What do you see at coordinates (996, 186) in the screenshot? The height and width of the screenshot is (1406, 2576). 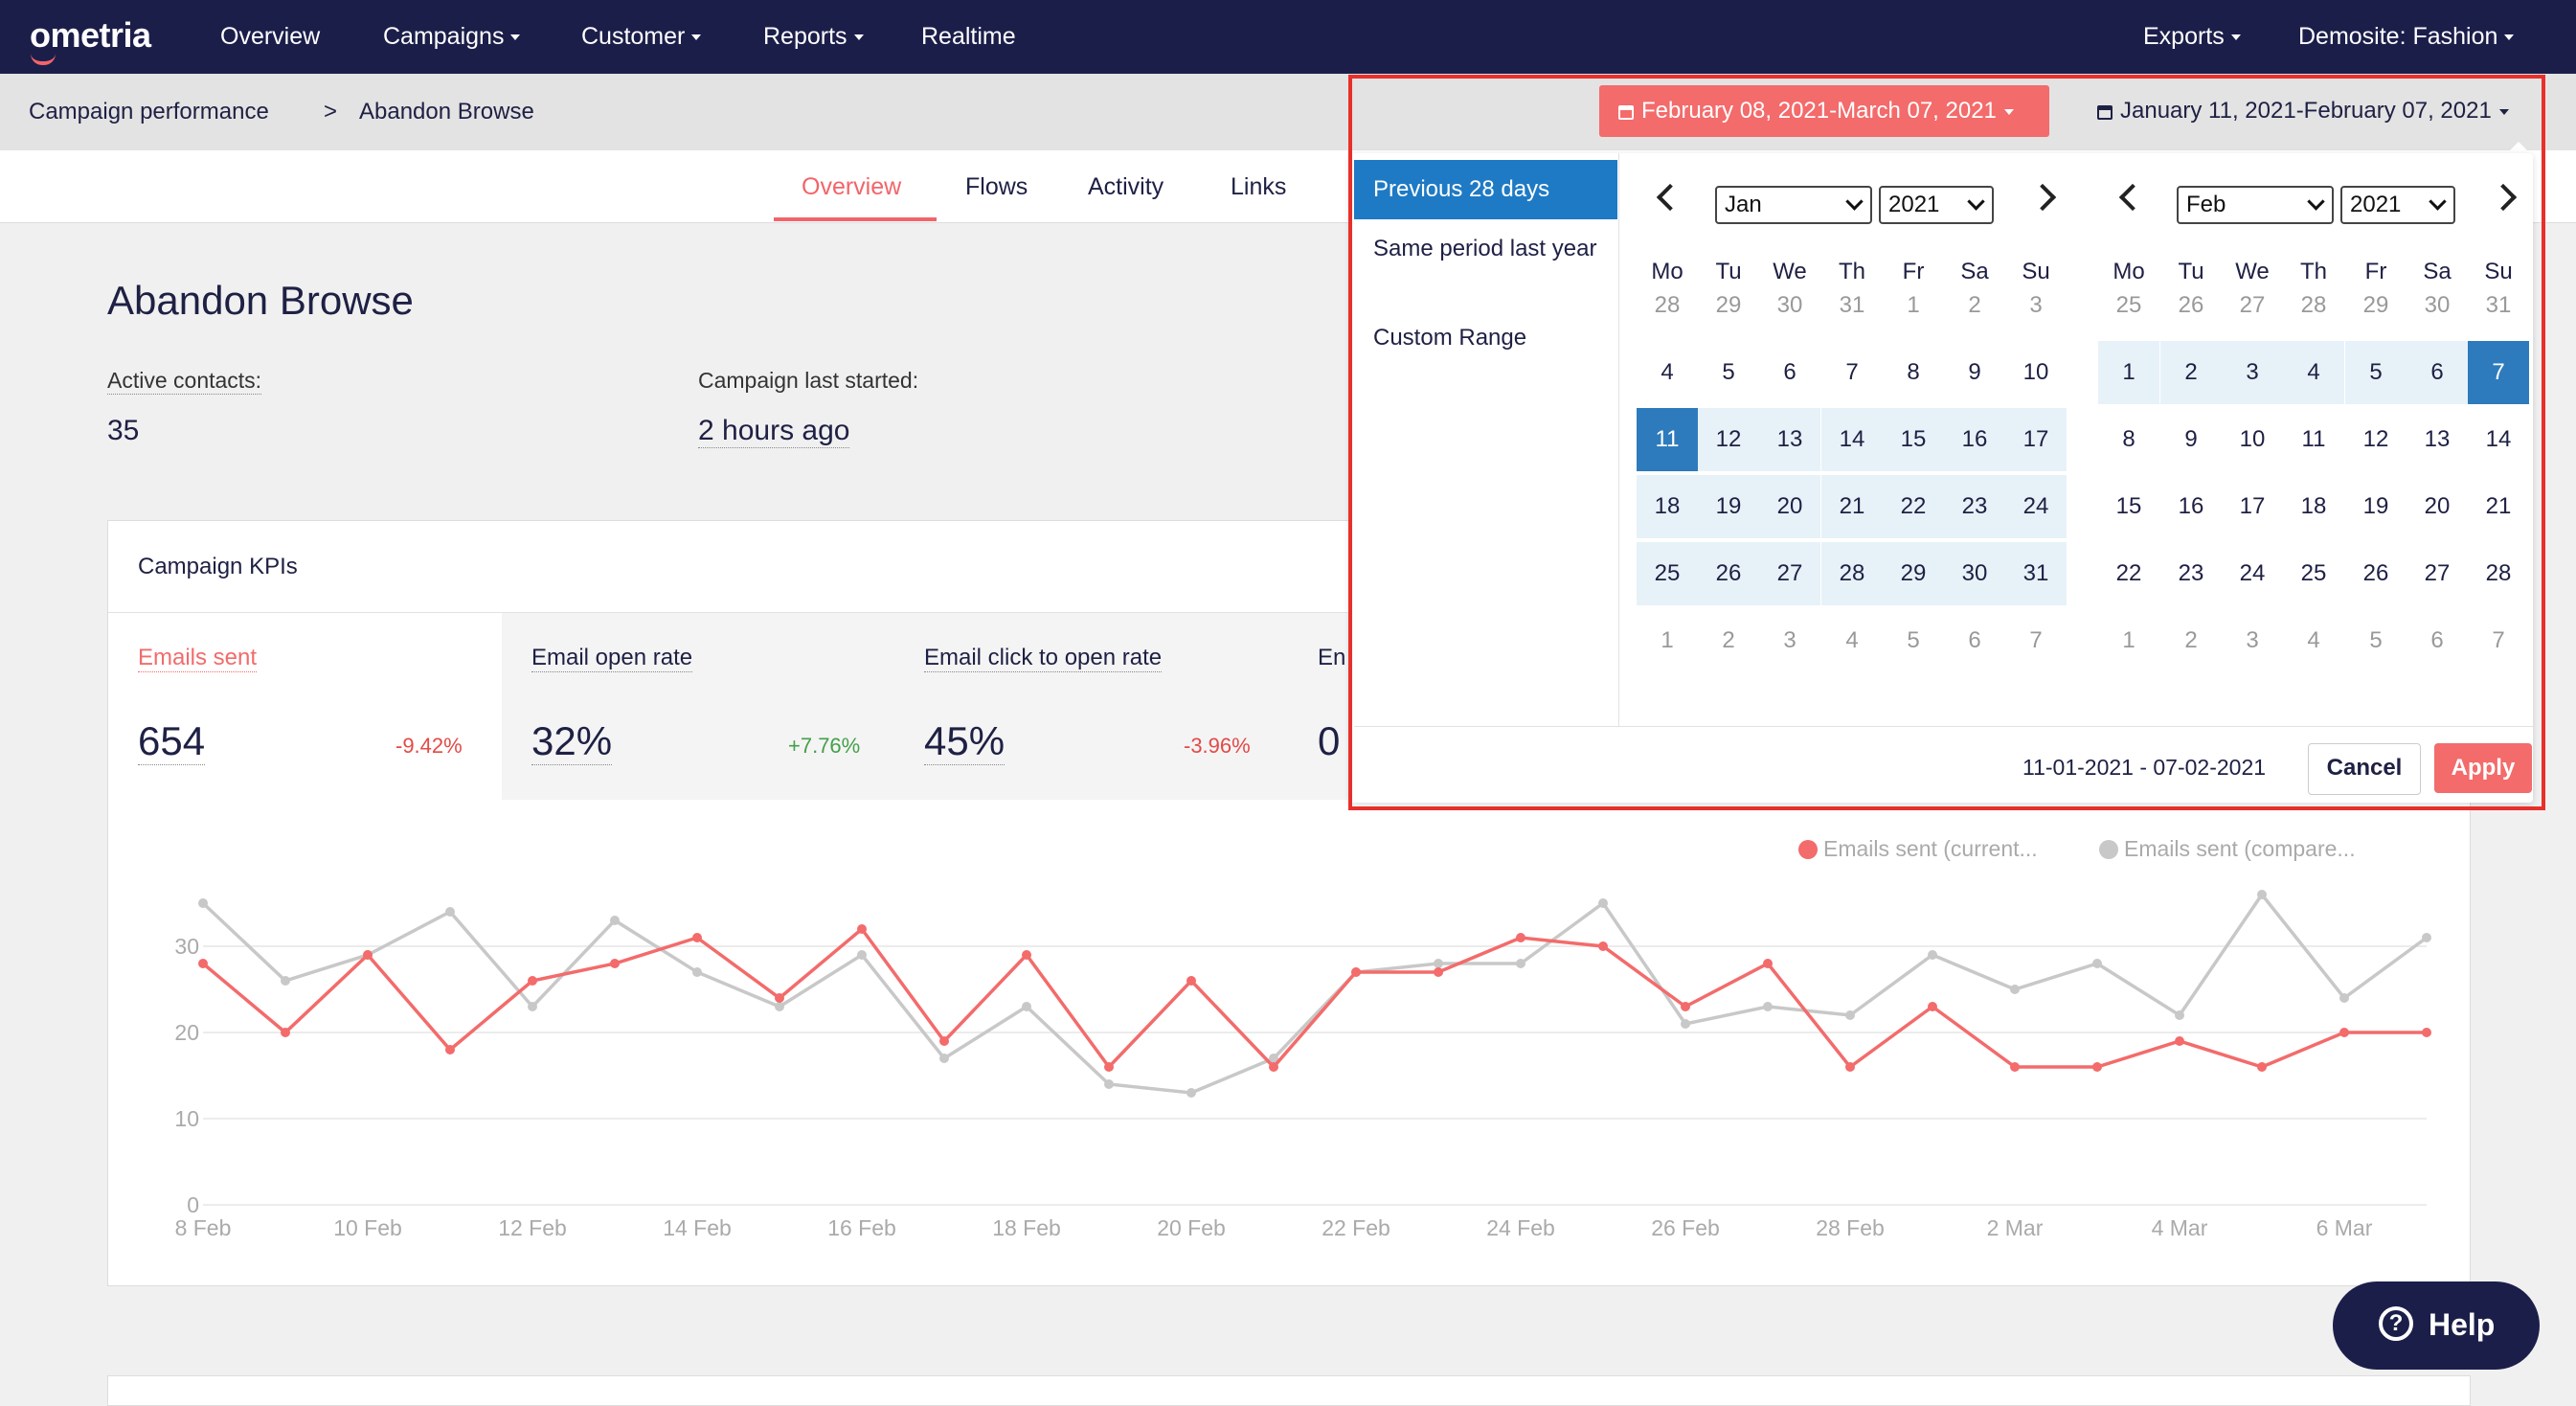 I see `tab-flows: Flows` at bounding box center [996, 186].